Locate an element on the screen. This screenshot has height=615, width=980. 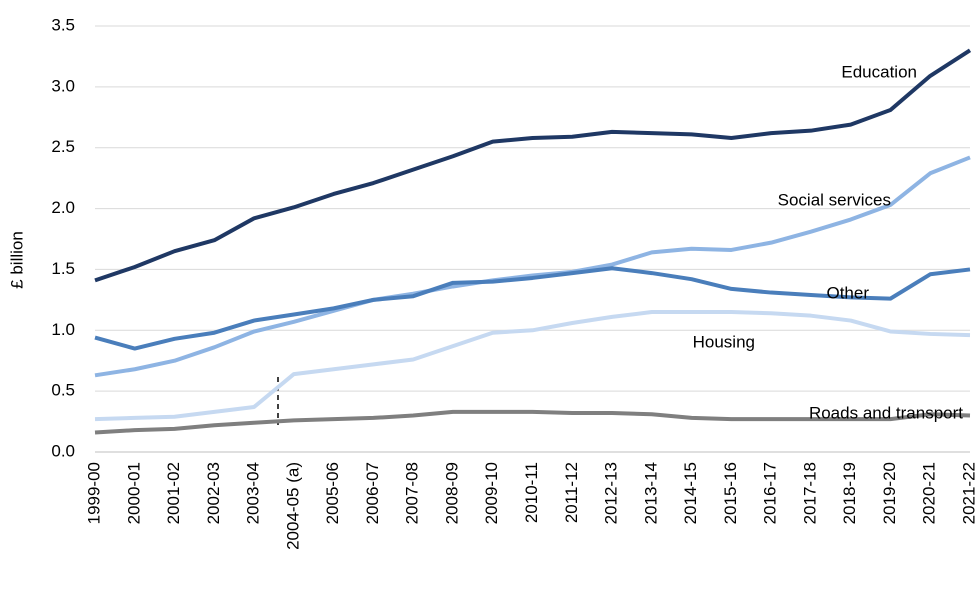
x-tick-label: 2001-02 is located at coordinates (173, 493).